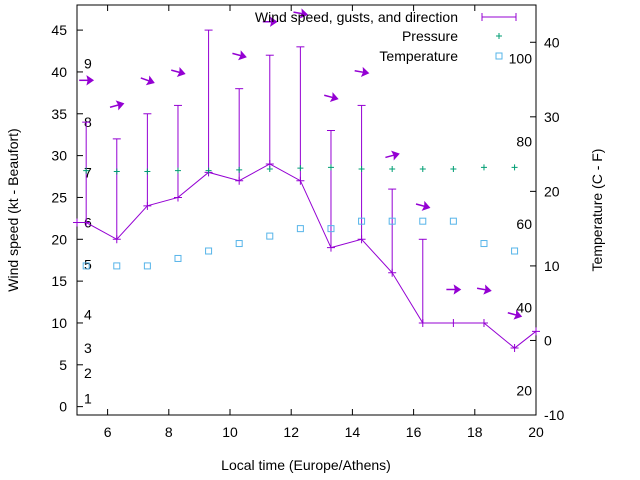  Describe the element at coordinates (524, 390) in the screenshot. I see `fahrenheit-label: 20` at that location.